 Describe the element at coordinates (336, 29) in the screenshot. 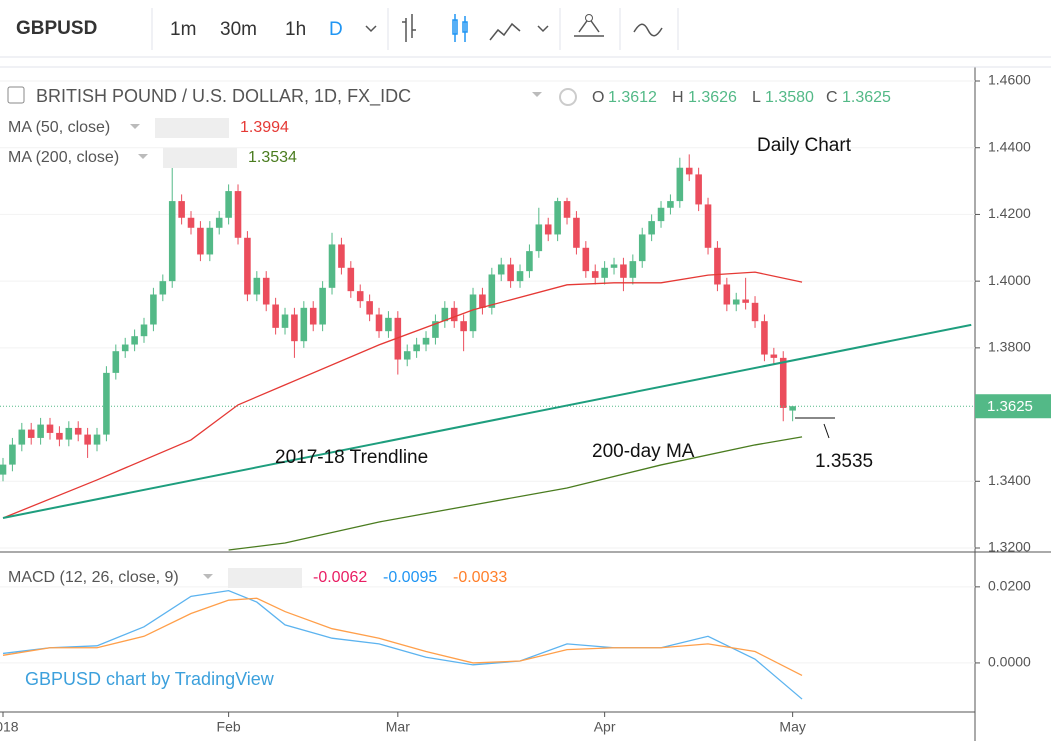

I see `interval-active: D` at that location.